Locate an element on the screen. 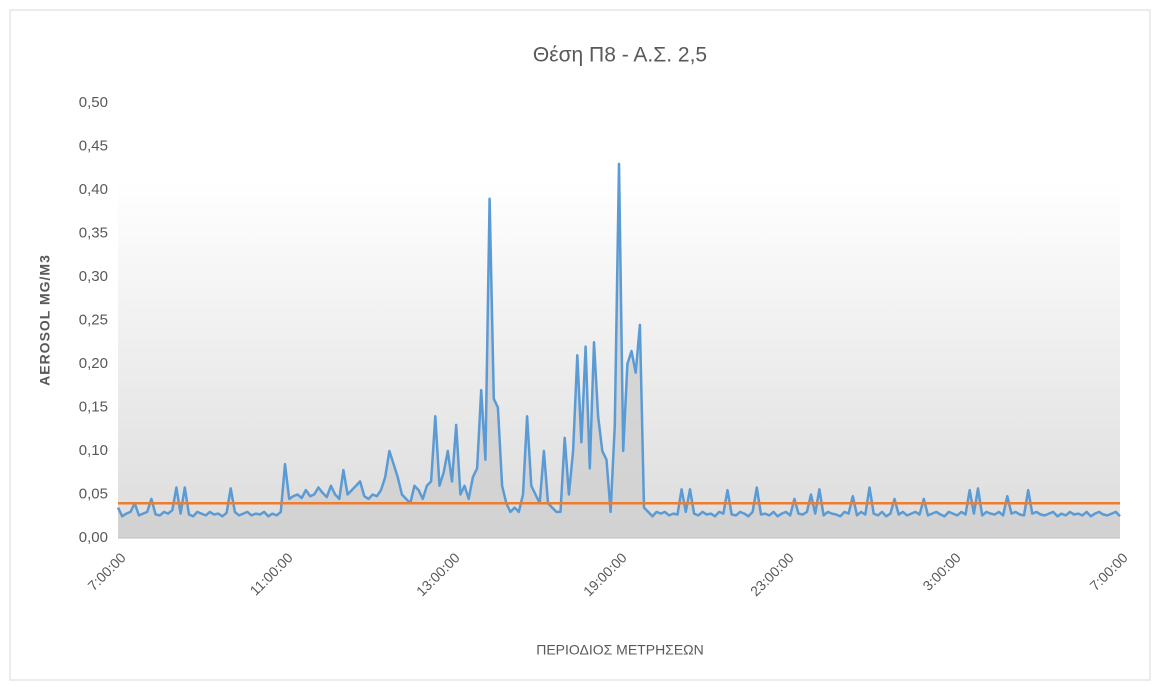  y-tick-label: 0,20 is located at coordinates (93, 363).